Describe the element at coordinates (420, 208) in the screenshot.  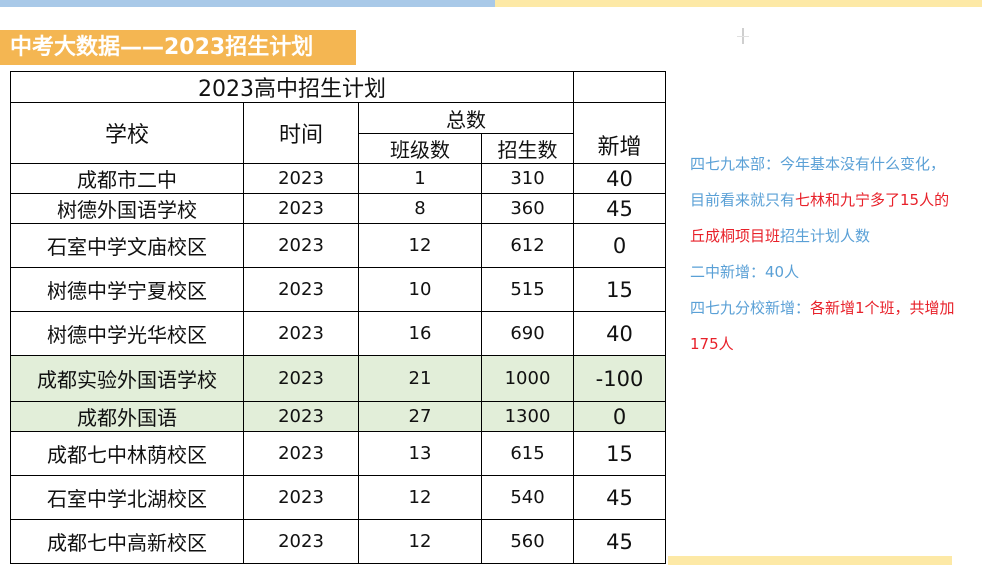
I see `table-cell-classes: 8` at that location.